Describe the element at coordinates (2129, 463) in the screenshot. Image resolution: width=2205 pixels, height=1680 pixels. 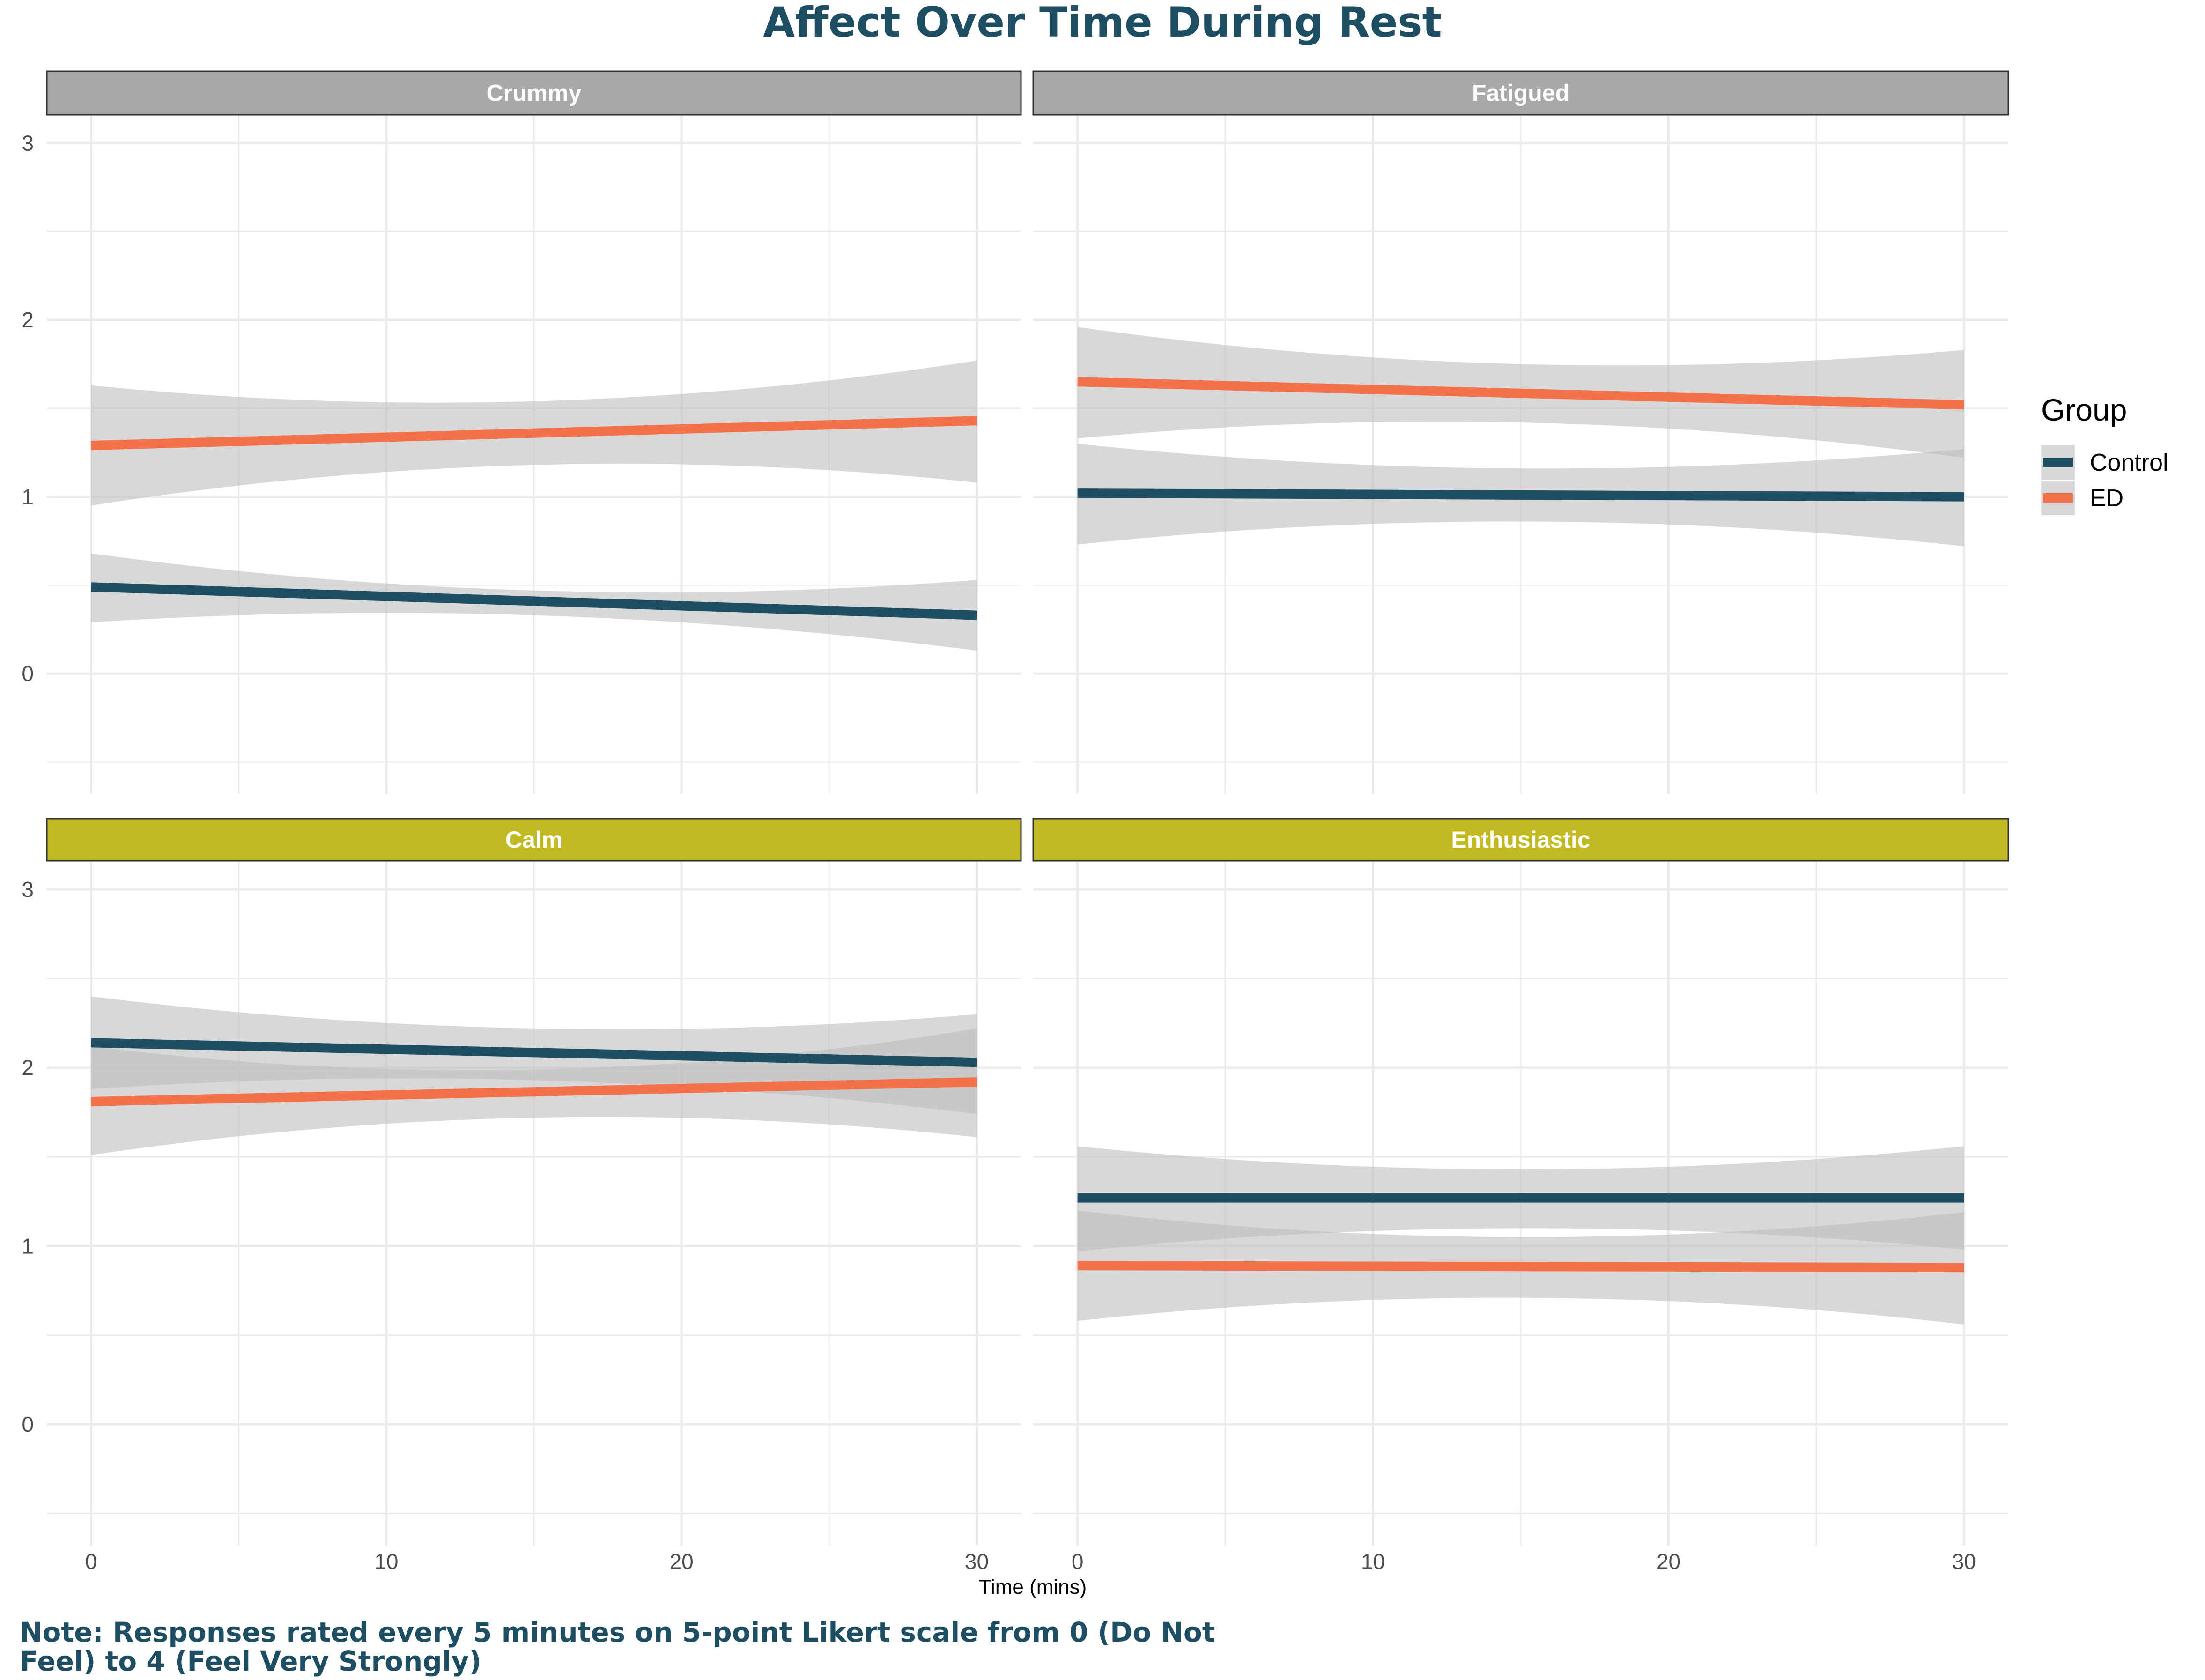
I see `legend-label: Control` at that location.